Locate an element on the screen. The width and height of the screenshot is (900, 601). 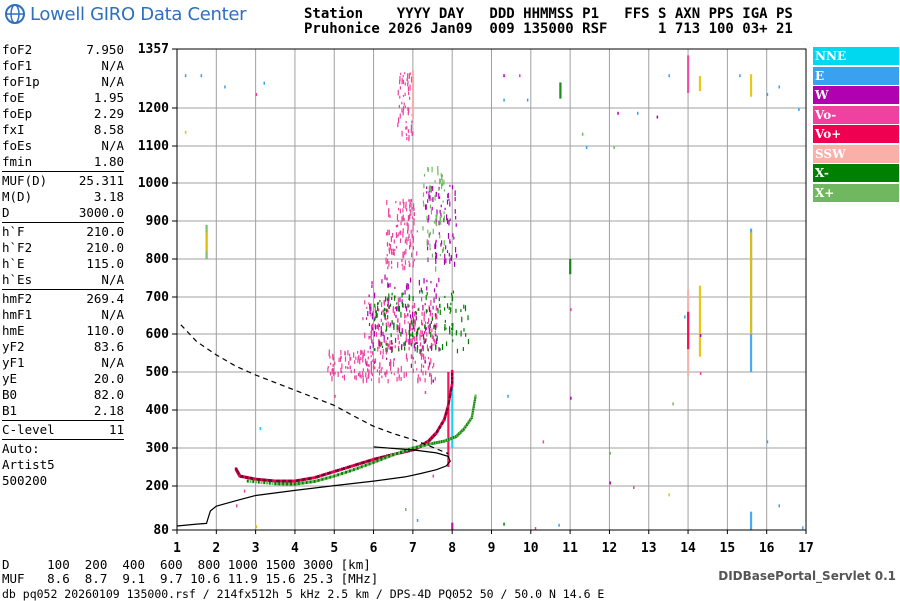
param-value: 1.95 is located at coordinates (108, 97).